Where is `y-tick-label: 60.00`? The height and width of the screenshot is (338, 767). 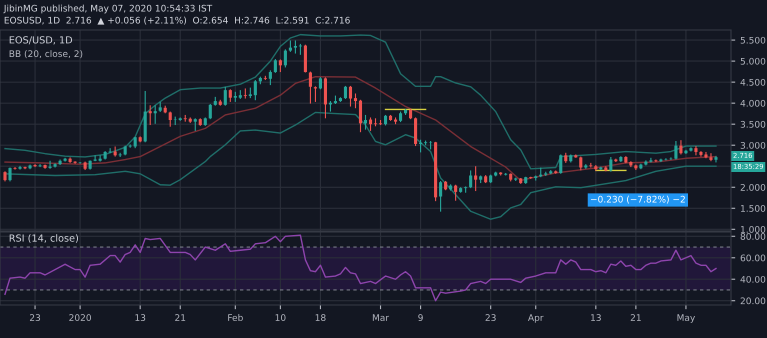
y-tick-label: 60.00 is located at coordinates (753, 258).